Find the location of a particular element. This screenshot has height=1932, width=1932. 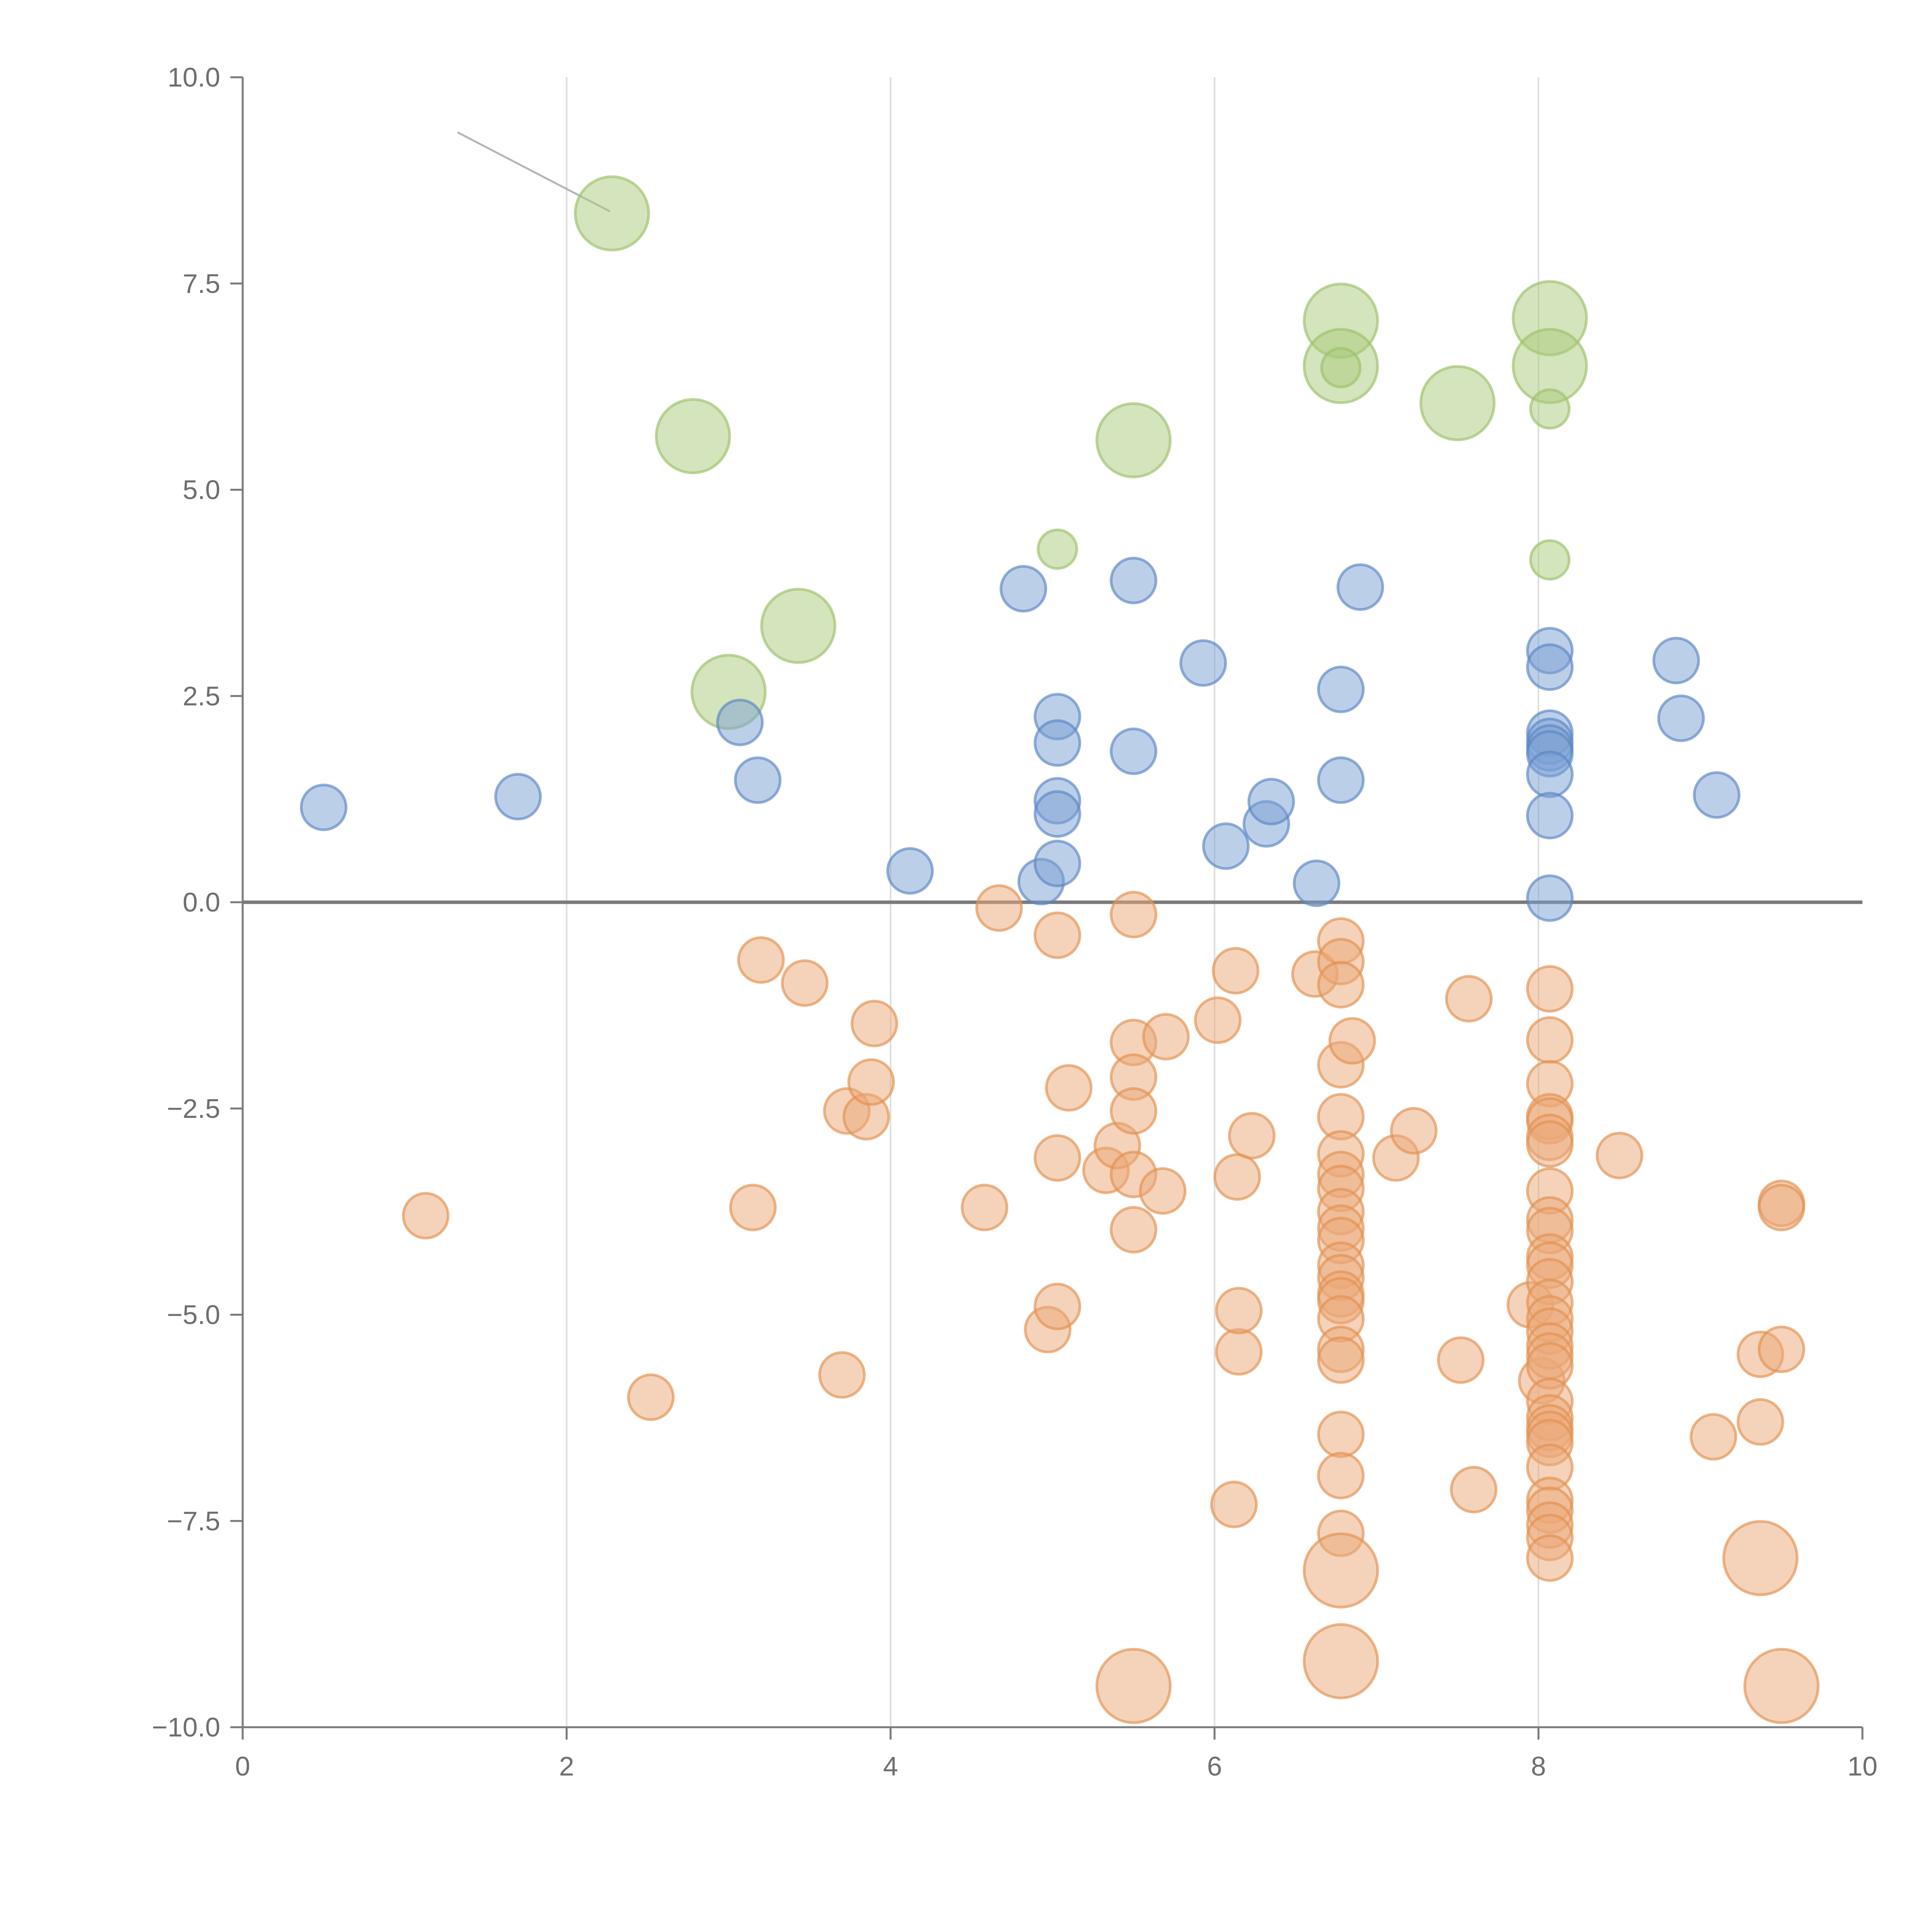

y-tick-label-0: 10.0 is located at coordinates (194, 77).